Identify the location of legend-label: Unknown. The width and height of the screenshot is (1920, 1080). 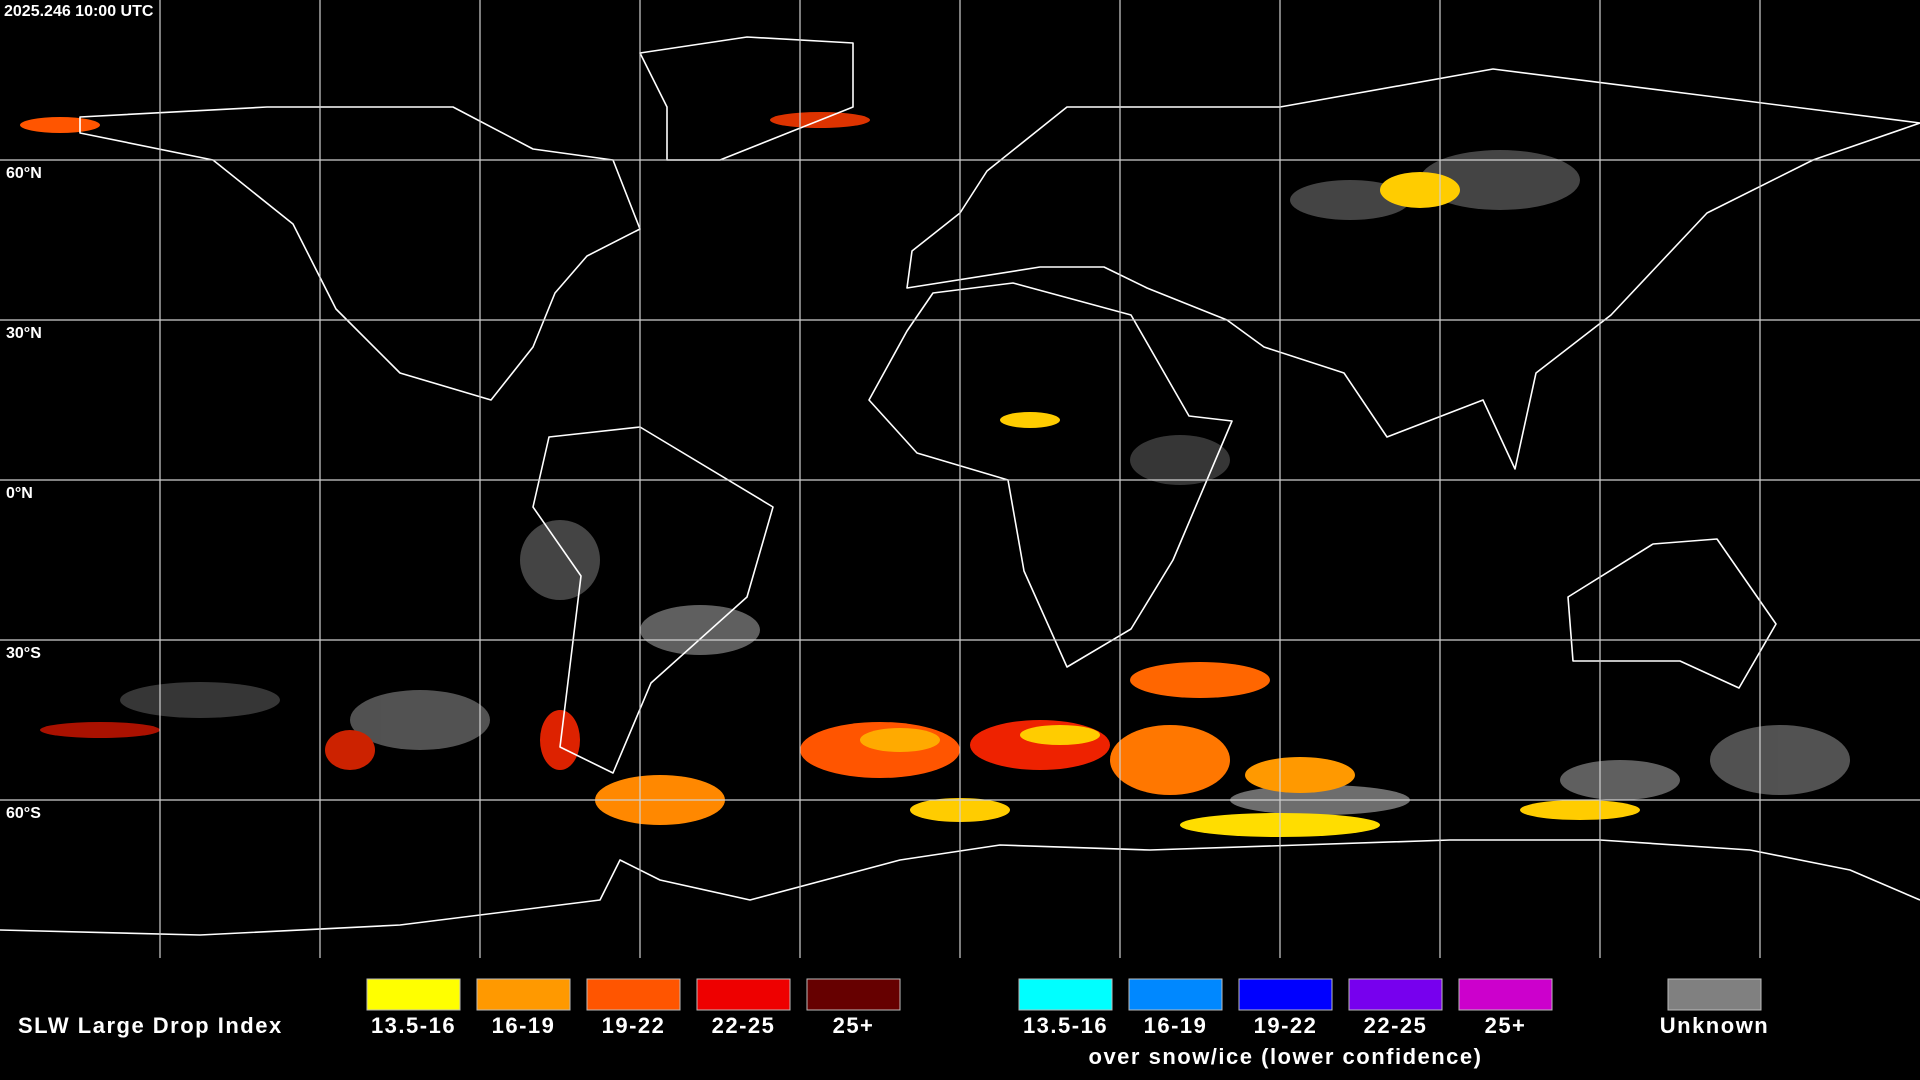
(1715, 1025).